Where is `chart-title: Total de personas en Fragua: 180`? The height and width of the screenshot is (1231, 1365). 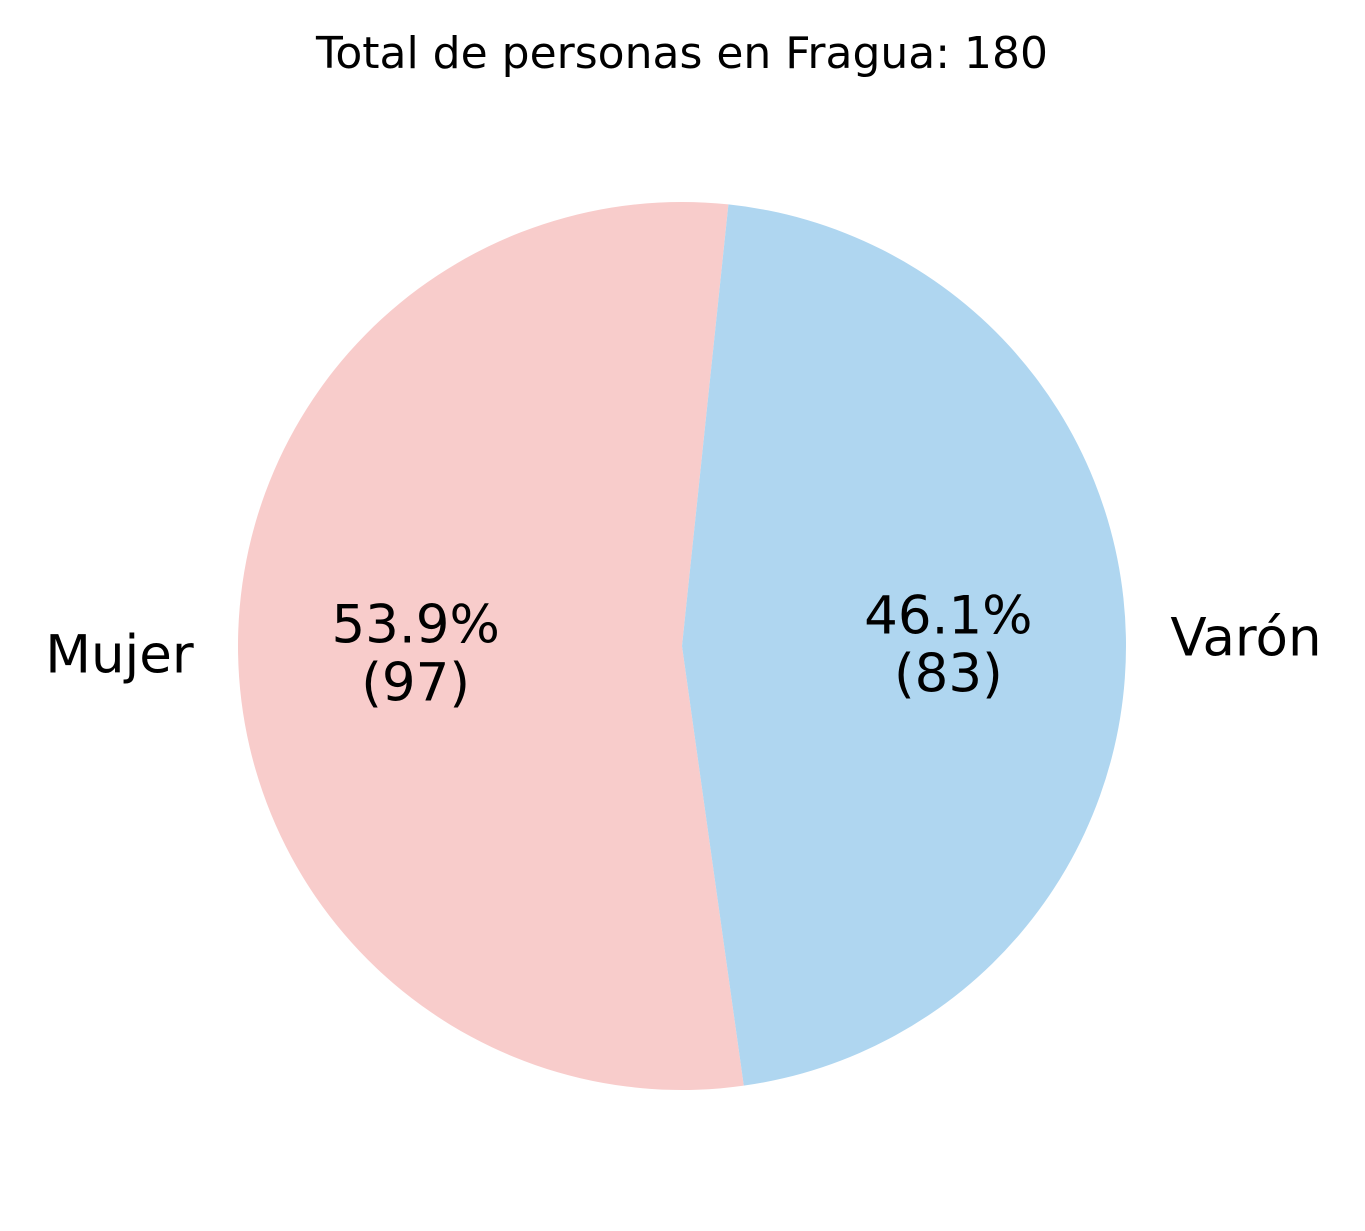
chart-title: Total de personas en Fragua: 180 is located at coordinates (681, 53).